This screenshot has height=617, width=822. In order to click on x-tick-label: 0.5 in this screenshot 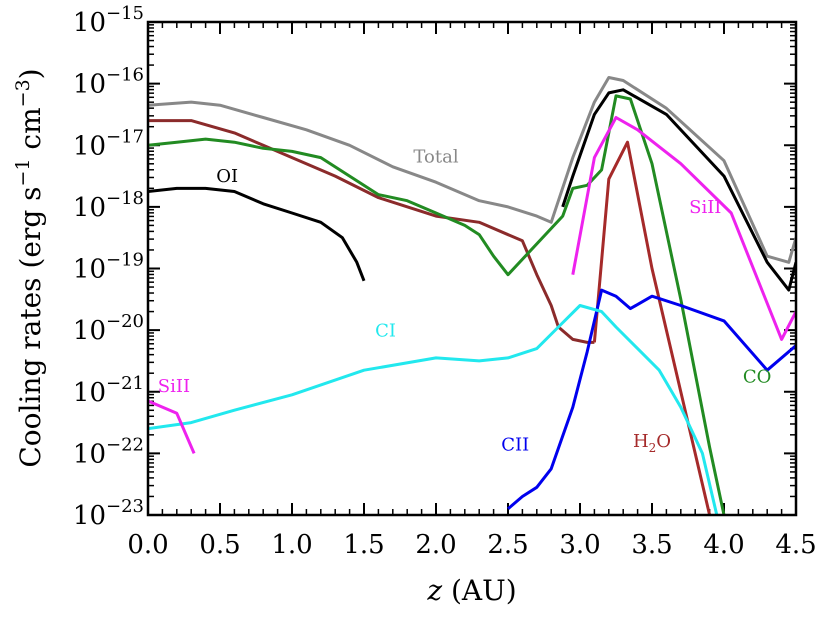, I will do `click(219, 545)`.